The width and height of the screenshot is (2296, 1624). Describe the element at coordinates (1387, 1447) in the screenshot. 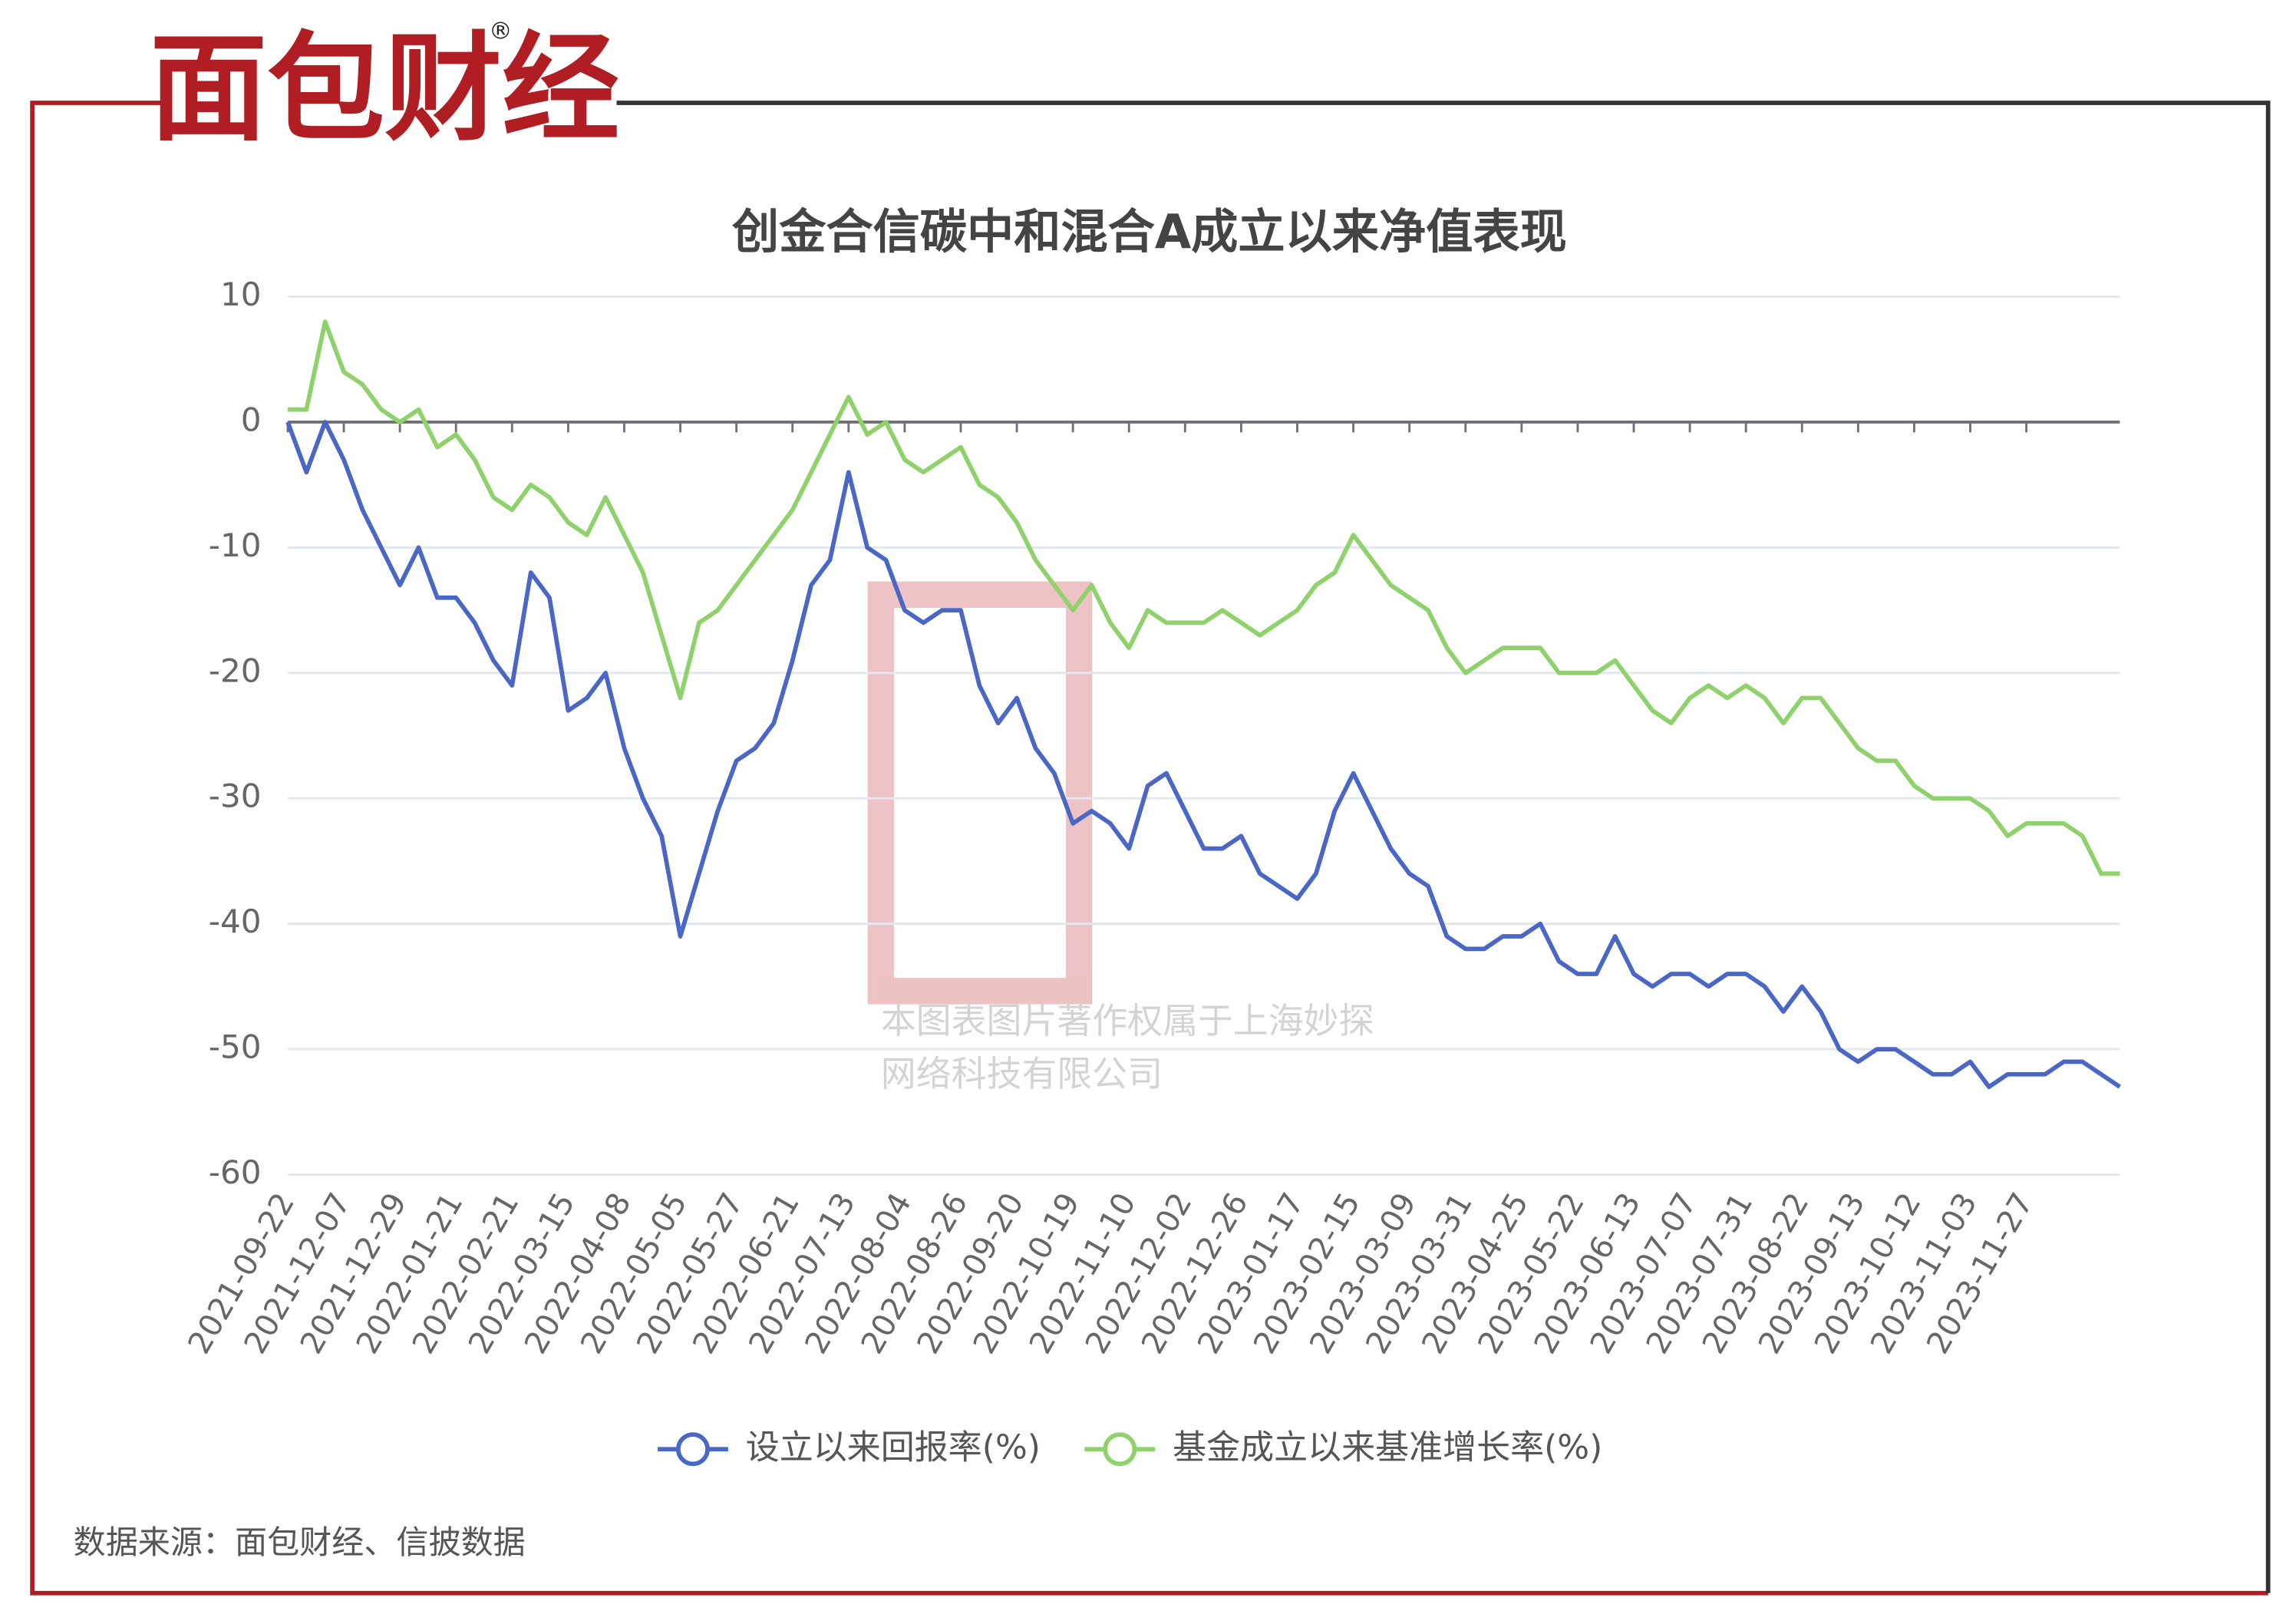

I see `legend-label: 基金成立以来基准增长率(%)` at that location.